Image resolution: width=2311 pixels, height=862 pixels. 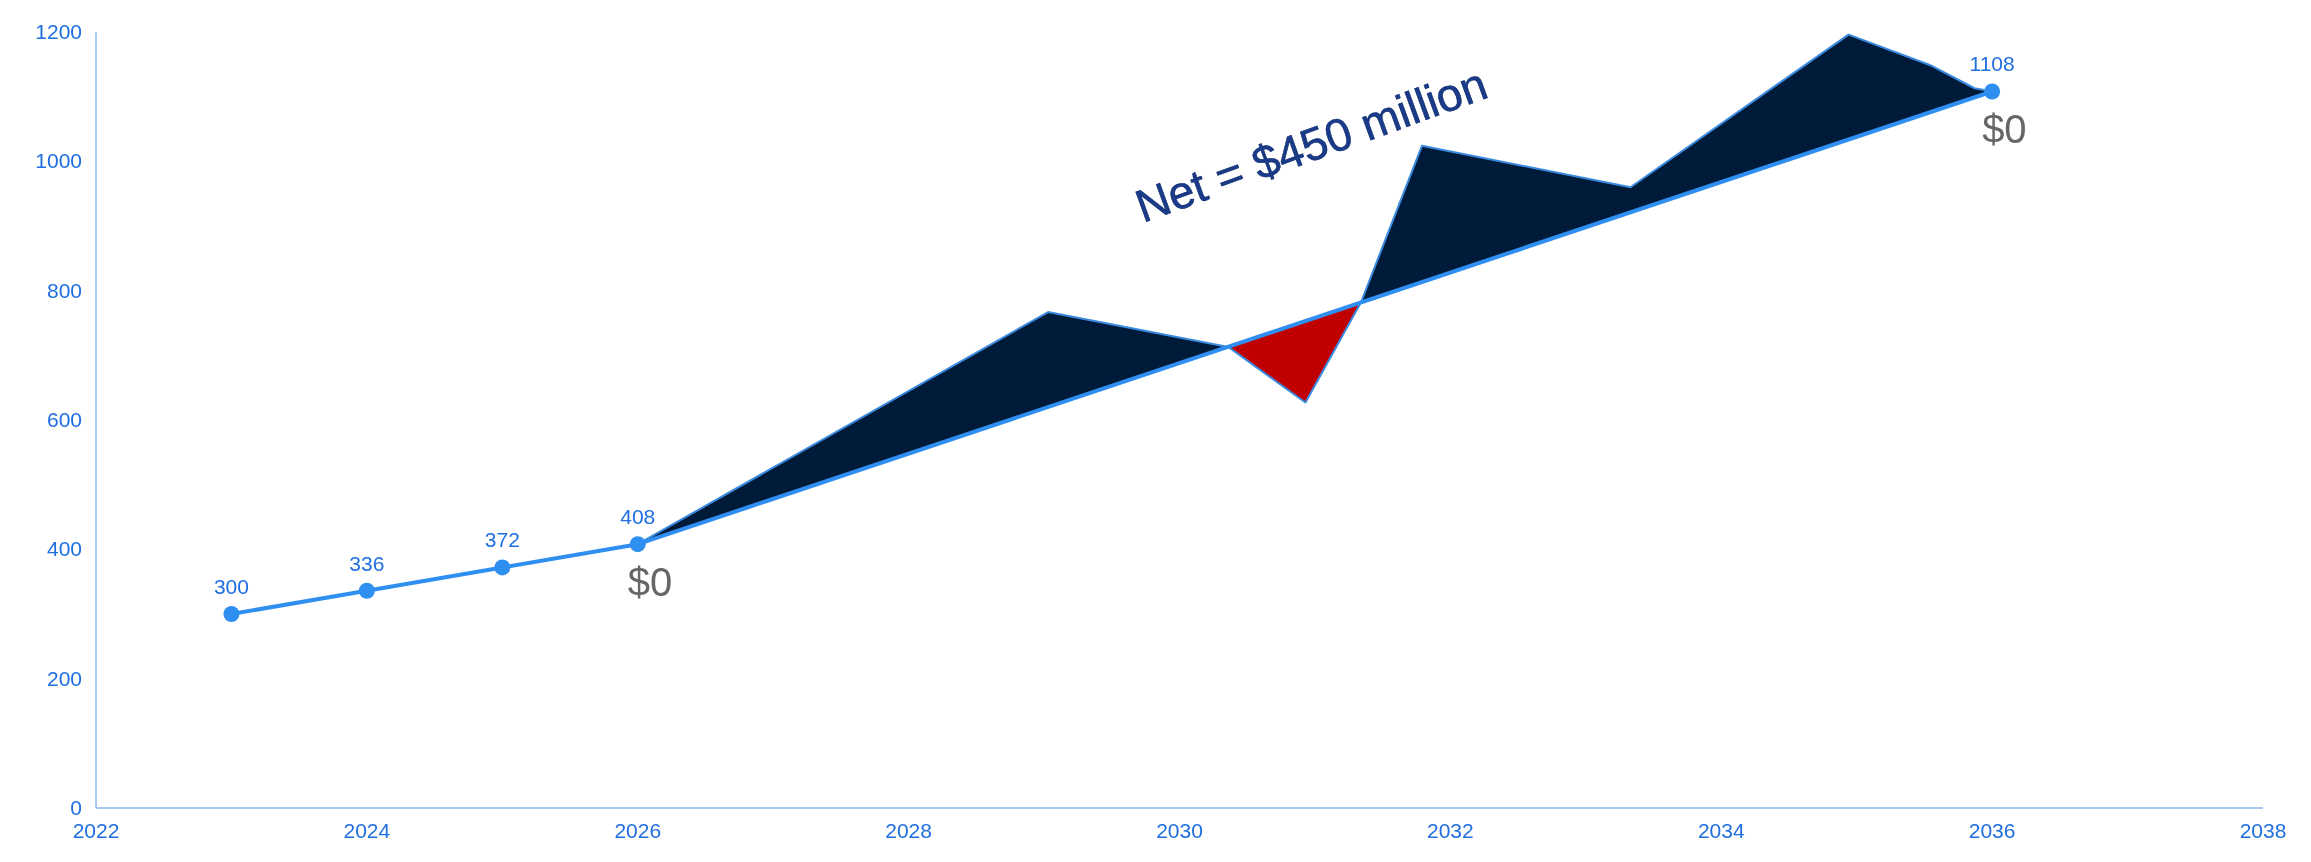 I want to click on data-label: 1108, so click(x=1992, y=64).